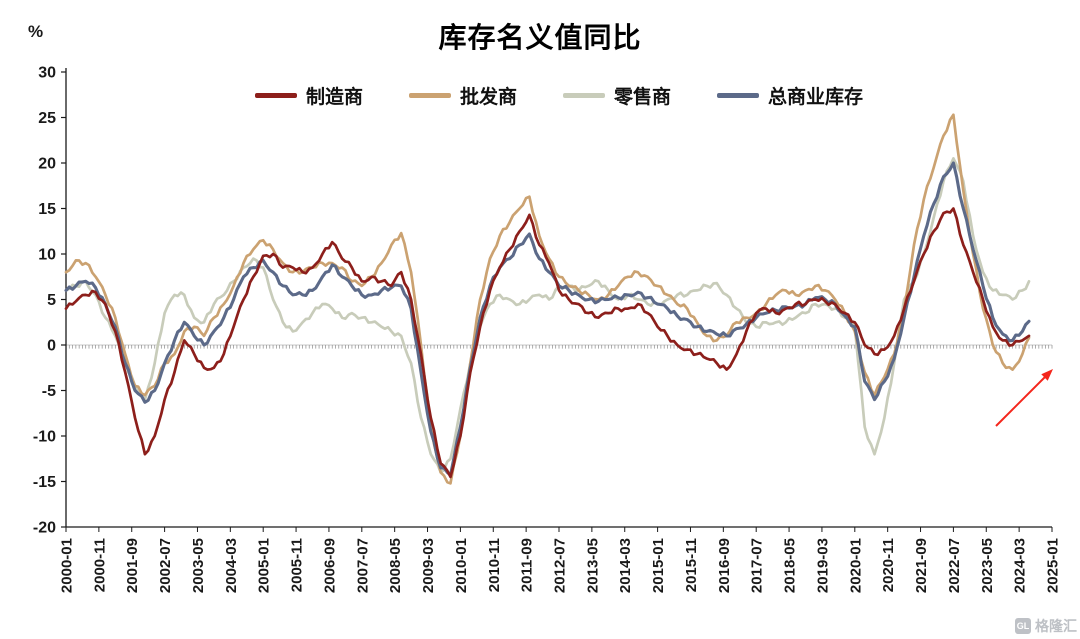 The image size is (1080, 639). What do you see at coordinates (461, 565) in the screenshot?
I see `svg-text: 2010-01` at bounding box center [461, 565].